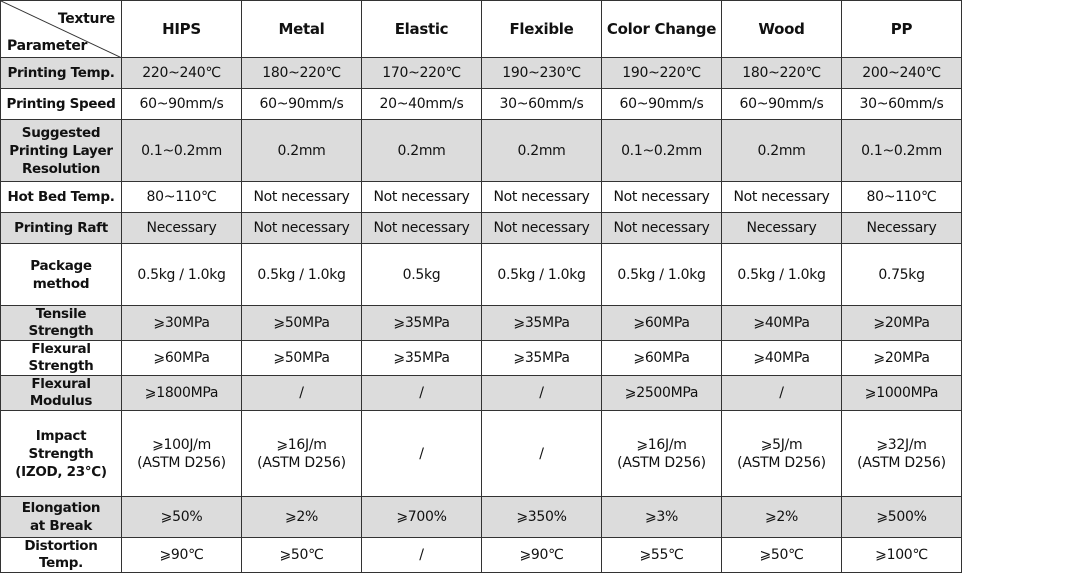  I want to click on row-label: Package method, so click(61, 274).